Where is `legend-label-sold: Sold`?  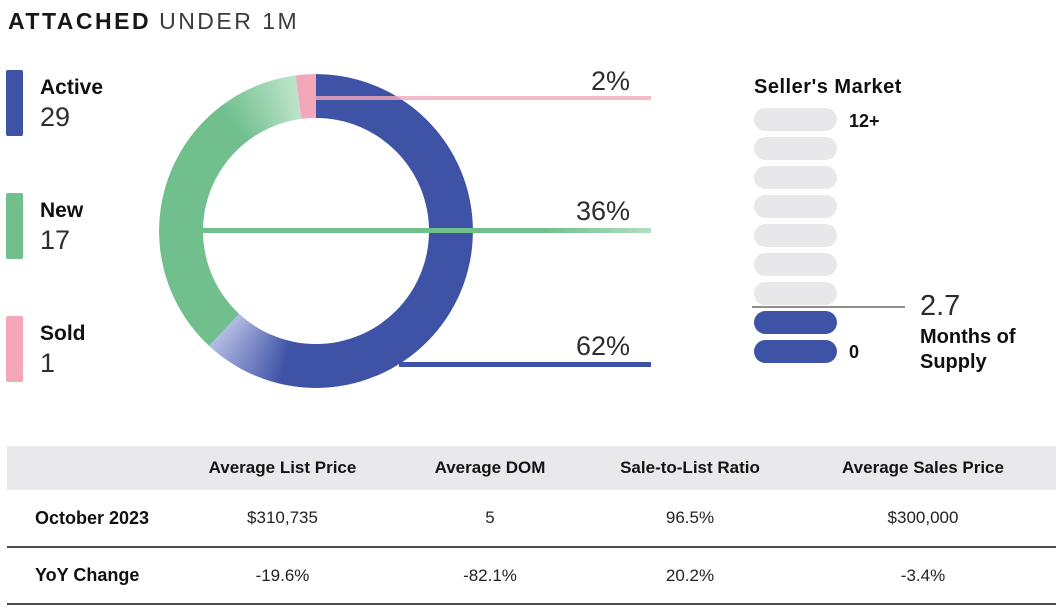 legend-label-sold: Sold is located at coordinates (63, 333).